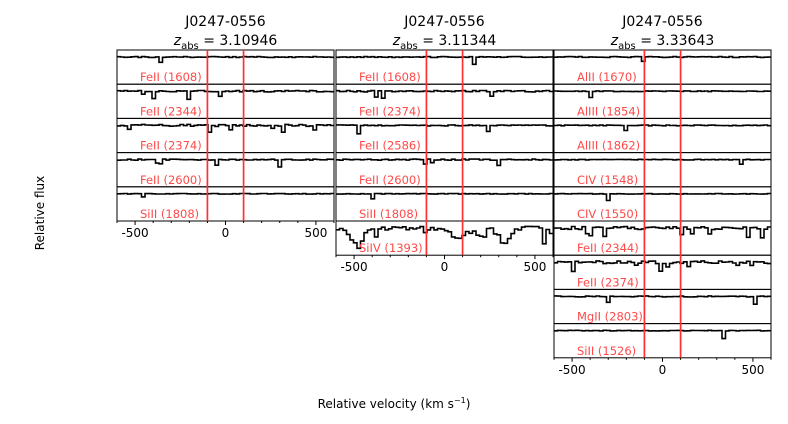 This screenshot has width=788, height=424. I want to click on spectrum-panel: MgII (2803), so click(662, 306).